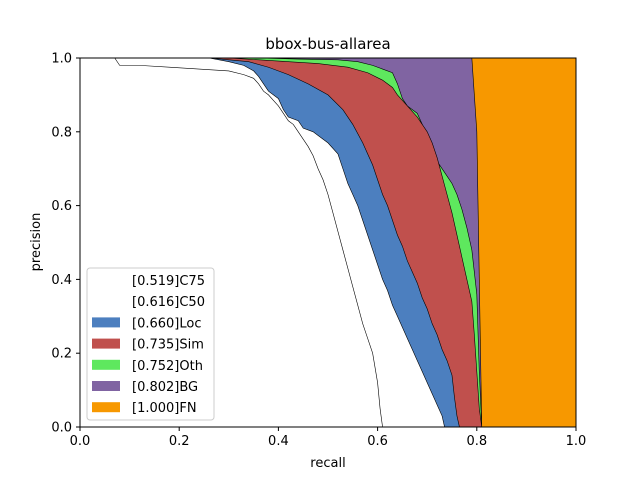 The height and width of the screenshot is (480, 640). I want to click on legend-label-5: [0.802]BG, so click(165, 387).